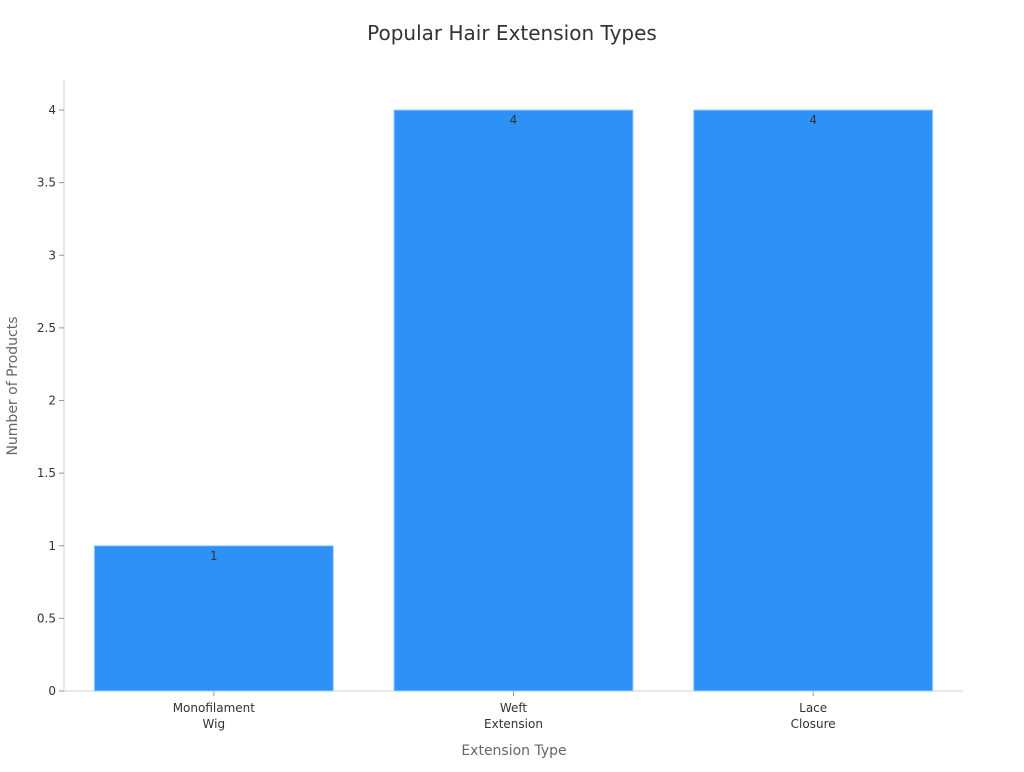 The image size is (1024, 772). I want to click on y-tick-label: 1, so click(52, 546).